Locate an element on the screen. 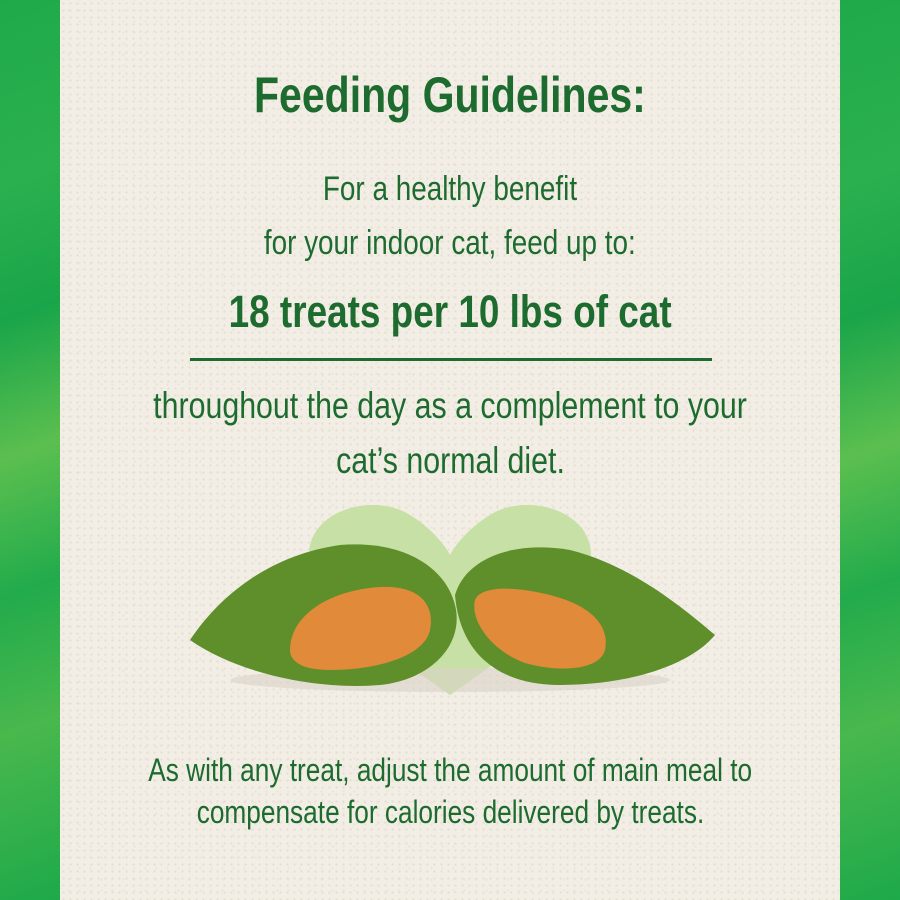 The height and width of the screenshot is (900, 900). left-green-border is located at coordinates (30, 450).